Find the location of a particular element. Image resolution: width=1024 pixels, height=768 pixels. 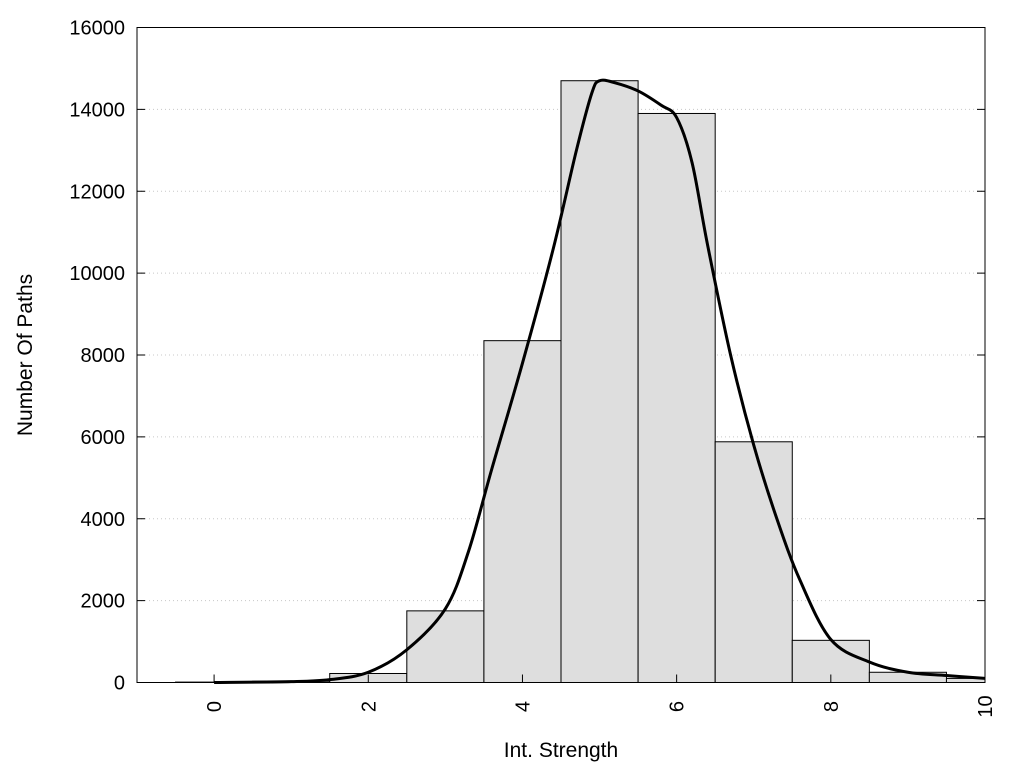

y-tick-label: 12000 is located at coordinates (97, 192).